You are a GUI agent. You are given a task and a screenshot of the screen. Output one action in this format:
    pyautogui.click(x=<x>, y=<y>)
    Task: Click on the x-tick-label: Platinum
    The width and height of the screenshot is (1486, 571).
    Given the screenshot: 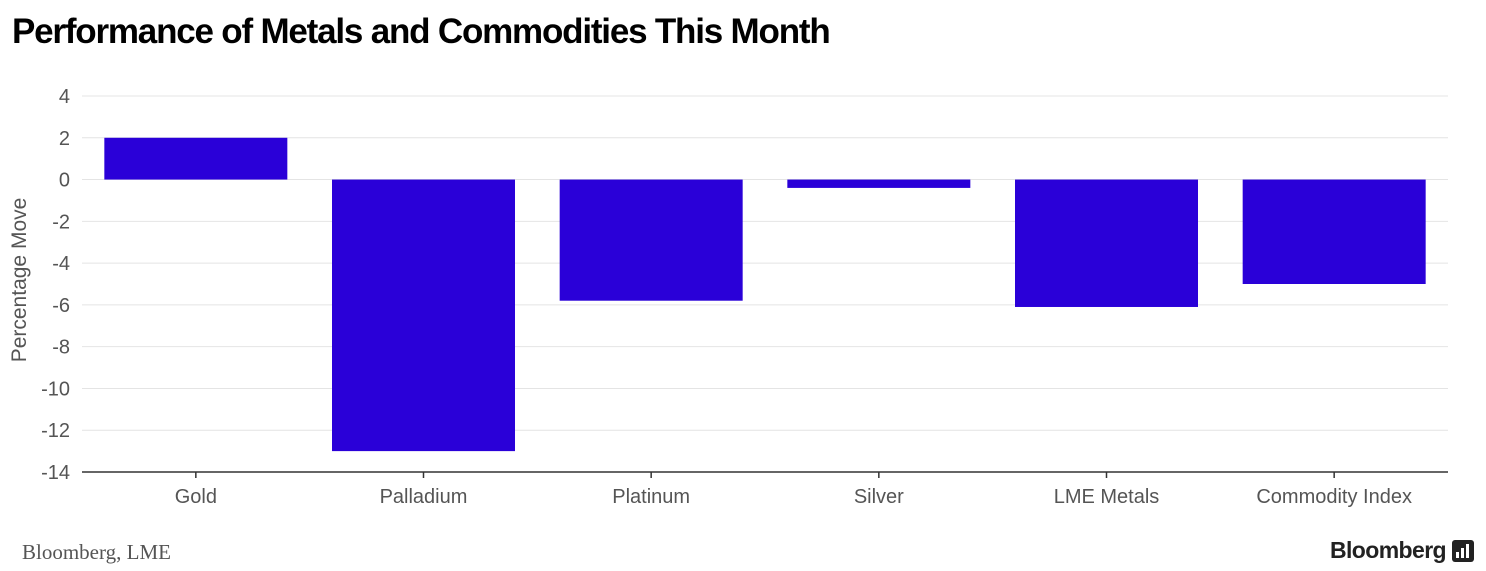 What is the action you would take?
    pyautogui.click(x=651, y=497)
    